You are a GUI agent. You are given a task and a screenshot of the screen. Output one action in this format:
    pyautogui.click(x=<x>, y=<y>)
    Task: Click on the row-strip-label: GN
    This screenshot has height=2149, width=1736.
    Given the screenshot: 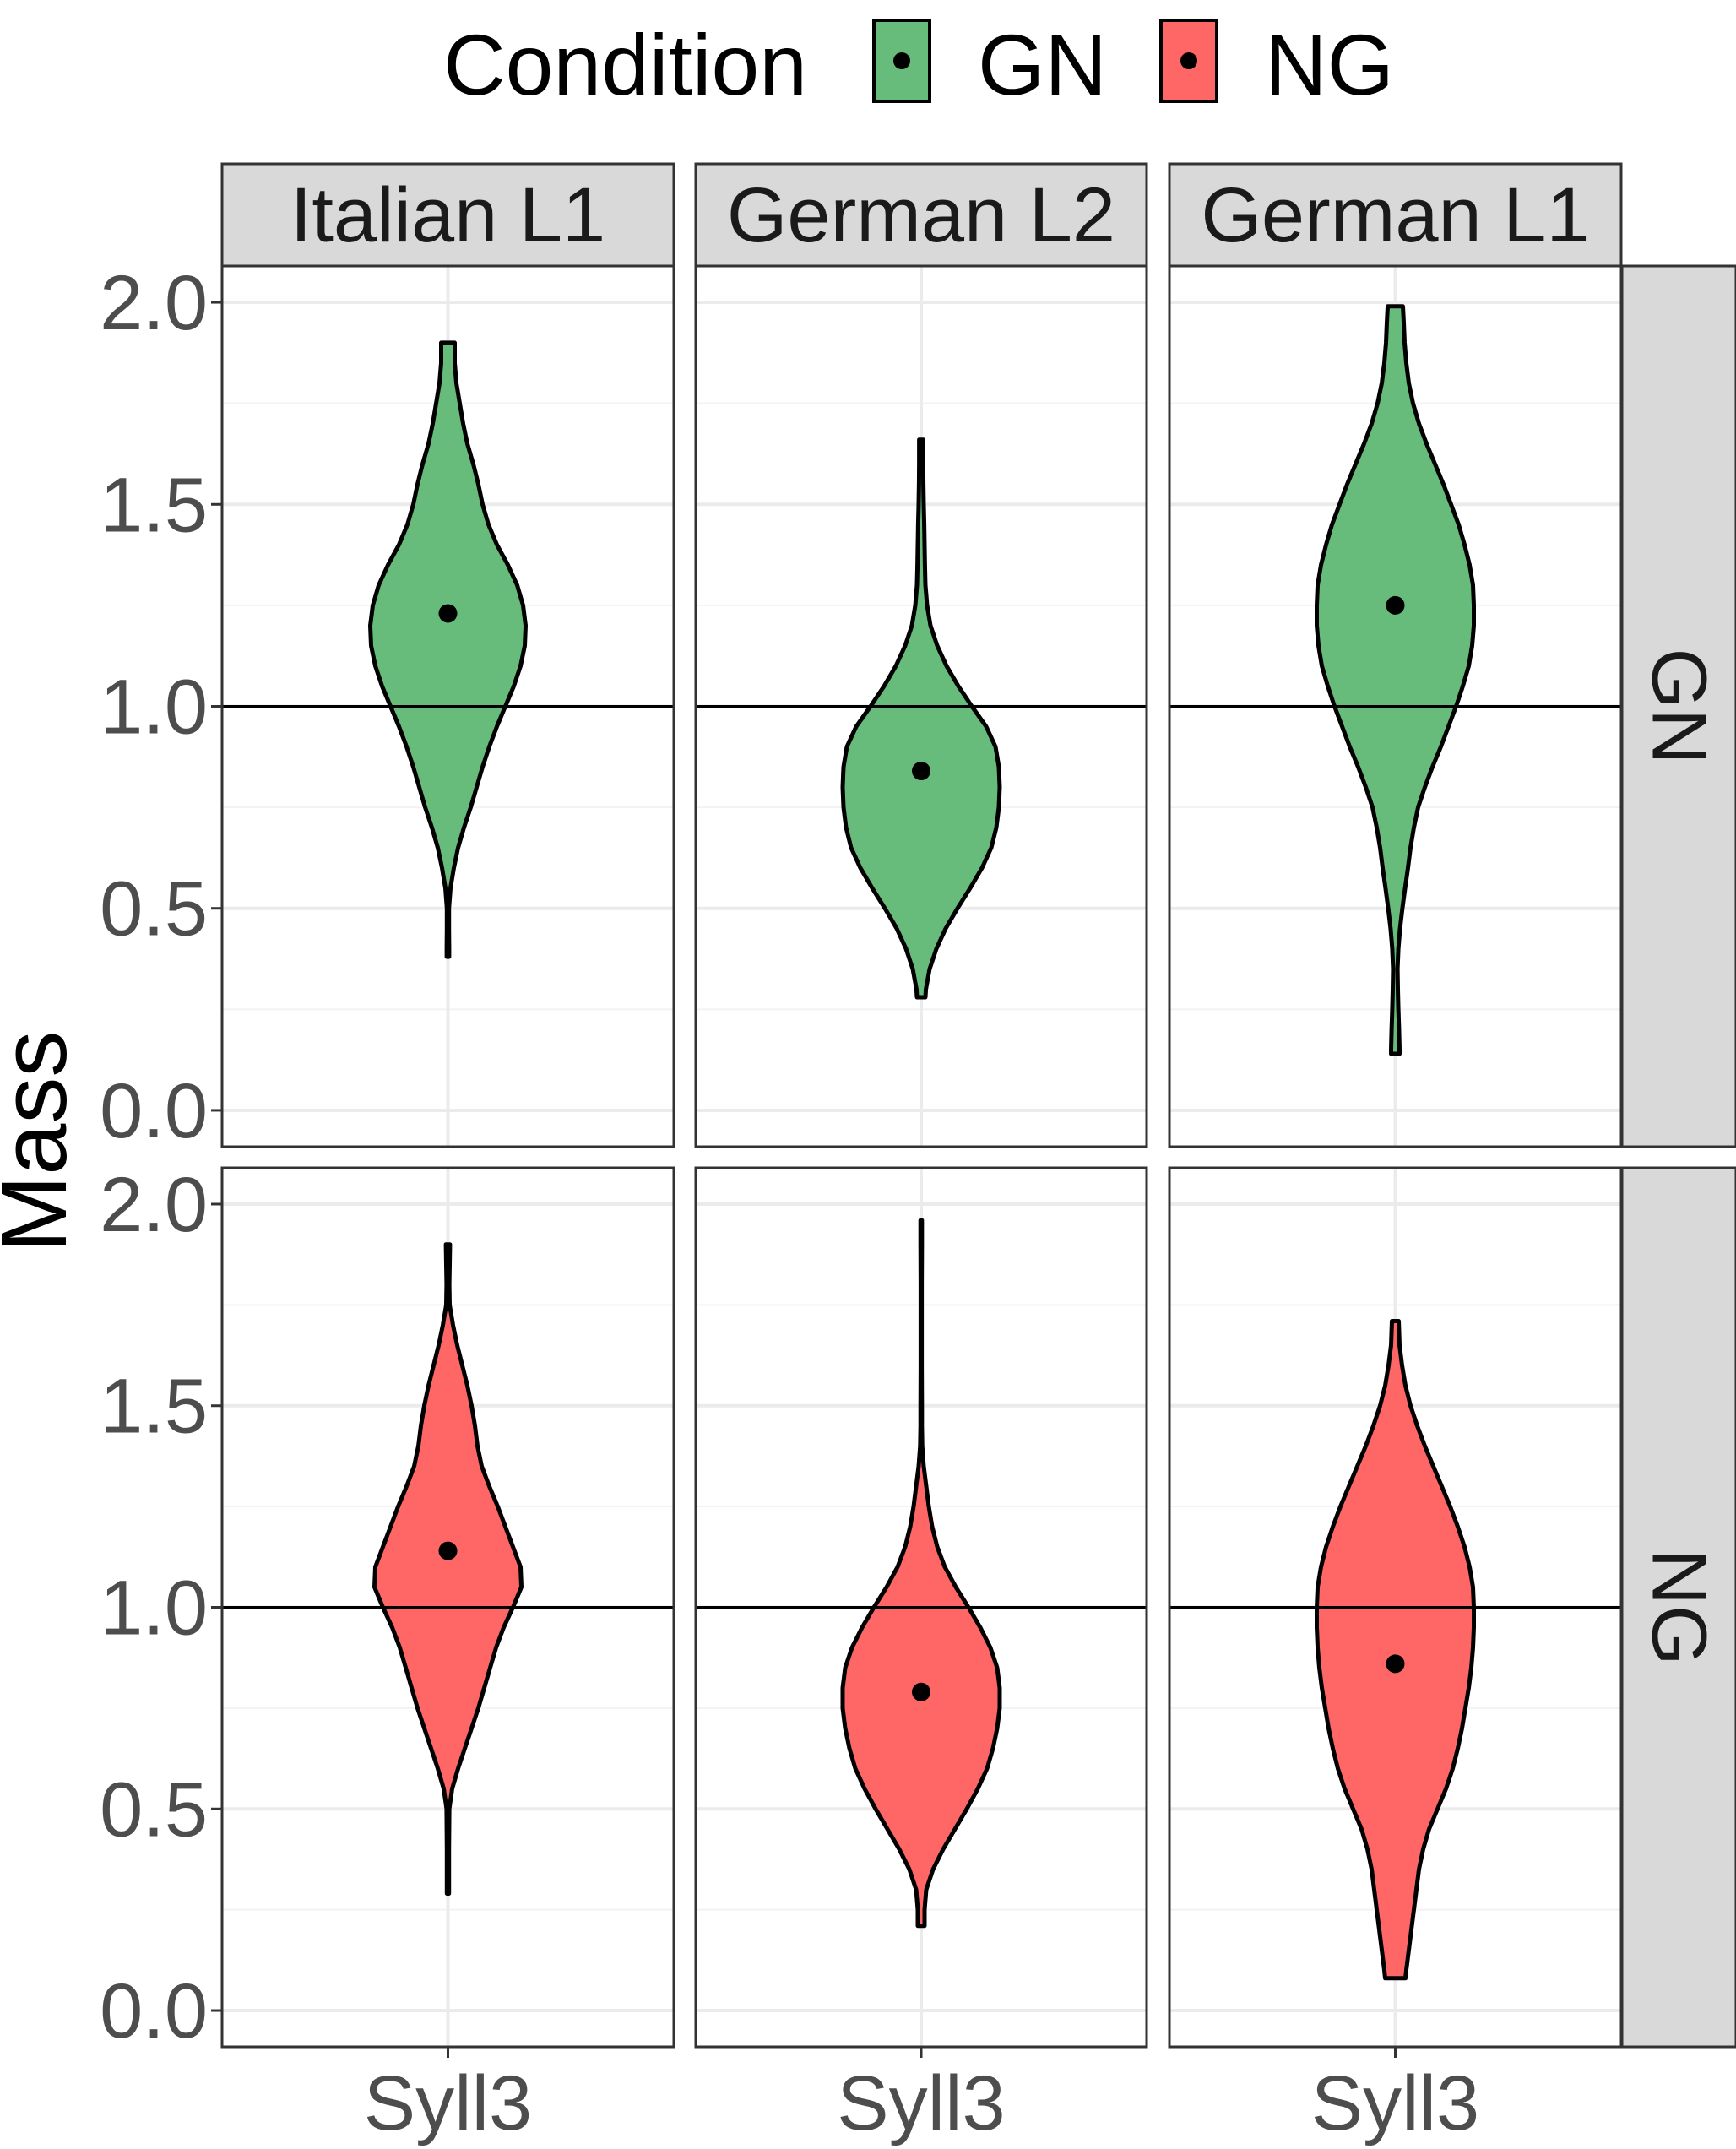 What is the action you would take?
    pyautogui.click(x=1679, y=706)
    